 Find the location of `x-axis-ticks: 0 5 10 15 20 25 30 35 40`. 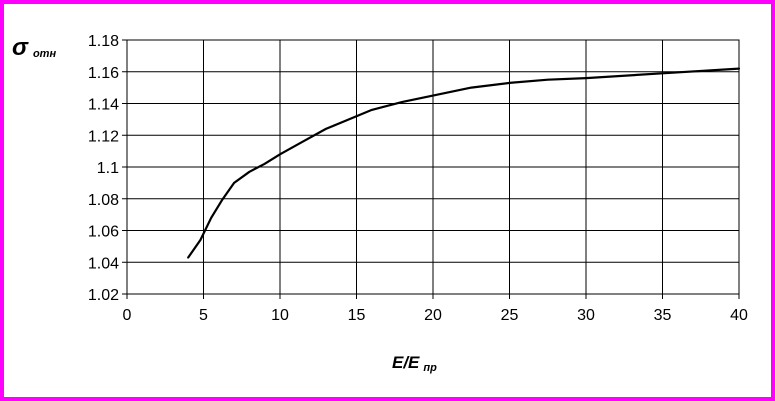

x-axis-ticks: 0 5 10 15 20 25 30 35 40 is located at coordinates (435, 309).